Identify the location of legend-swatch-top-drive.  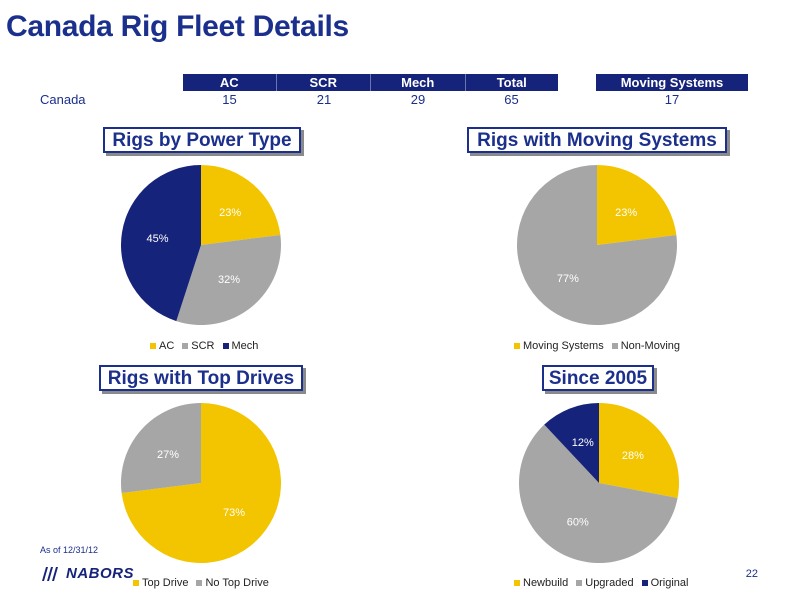
(136, 583).